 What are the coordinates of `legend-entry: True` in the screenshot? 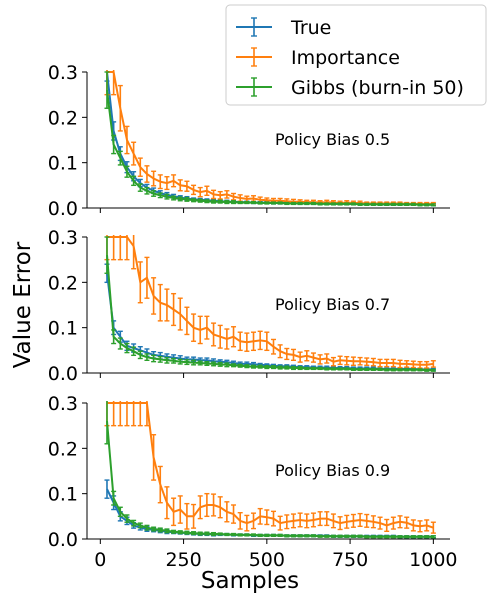 It's located at (283, 28).